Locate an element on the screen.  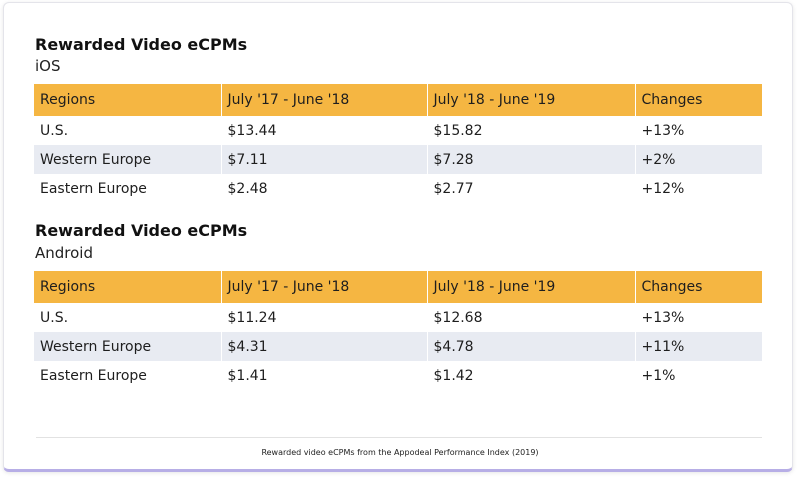
table-row: Eastern Europe $2.48 $2.77 +12% is located at coordinates (398, 188).